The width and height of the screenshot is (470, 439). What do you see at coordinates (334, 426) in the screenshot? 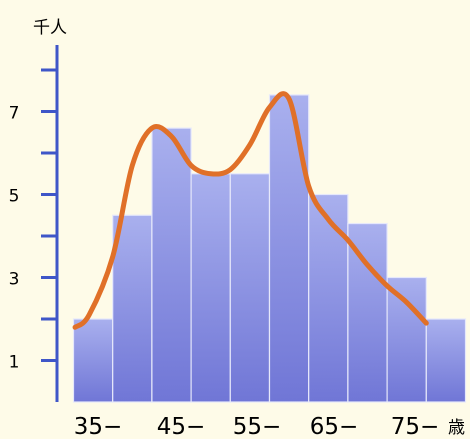
I see `x-tick-label-3: 65−` at bounding box center [334, 426].